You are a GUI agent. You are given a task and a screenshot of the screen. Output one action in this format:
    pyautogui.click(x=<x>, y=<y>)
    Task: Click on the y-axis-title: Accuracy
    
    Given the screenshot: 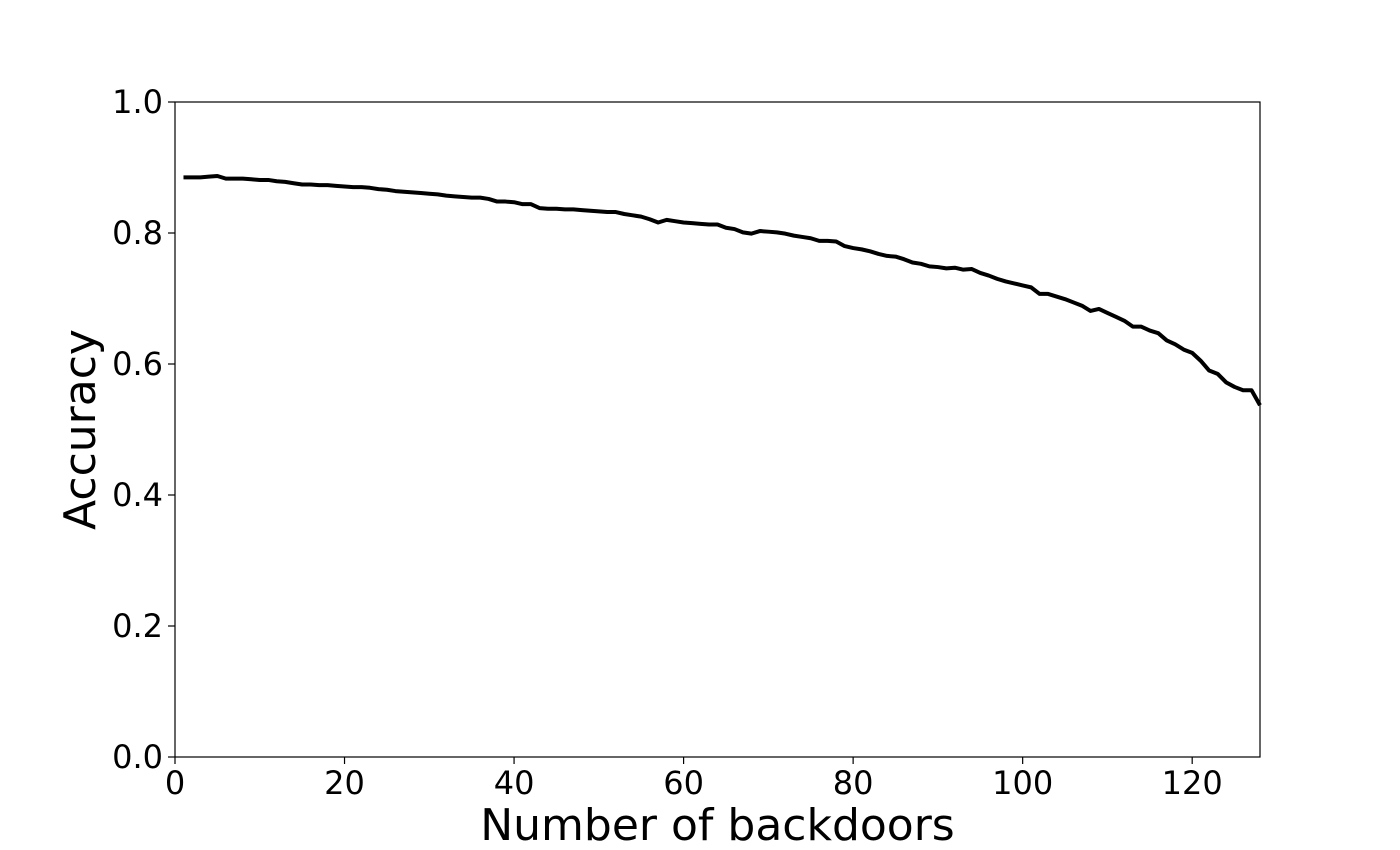 What is the action you would take?
    pyautogui.click(x=80, y=429)
    